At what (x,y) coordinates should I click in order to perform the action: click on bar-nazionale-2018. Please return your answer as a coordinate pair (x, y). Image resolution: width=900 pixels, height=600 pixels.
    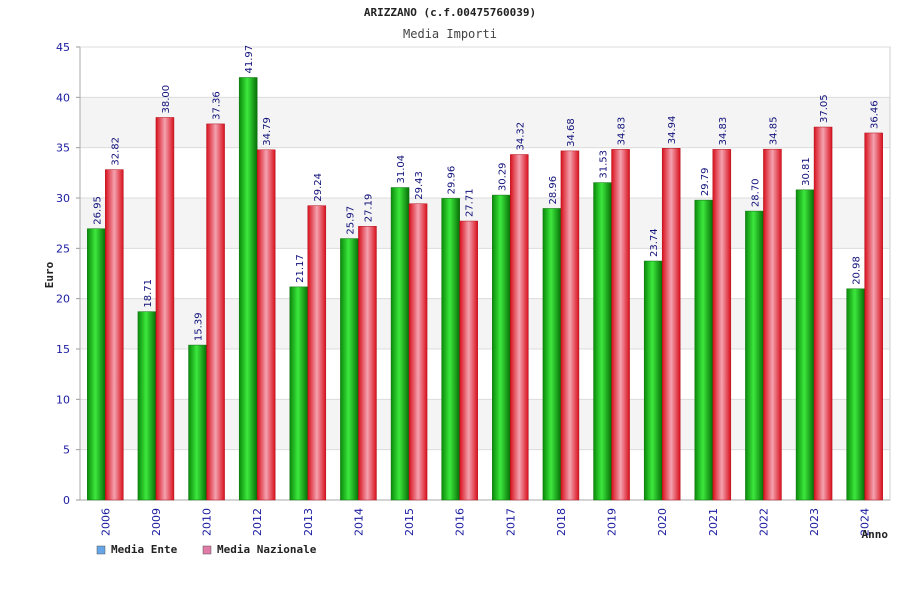
    Looking at the image, I should click on (570, 325).